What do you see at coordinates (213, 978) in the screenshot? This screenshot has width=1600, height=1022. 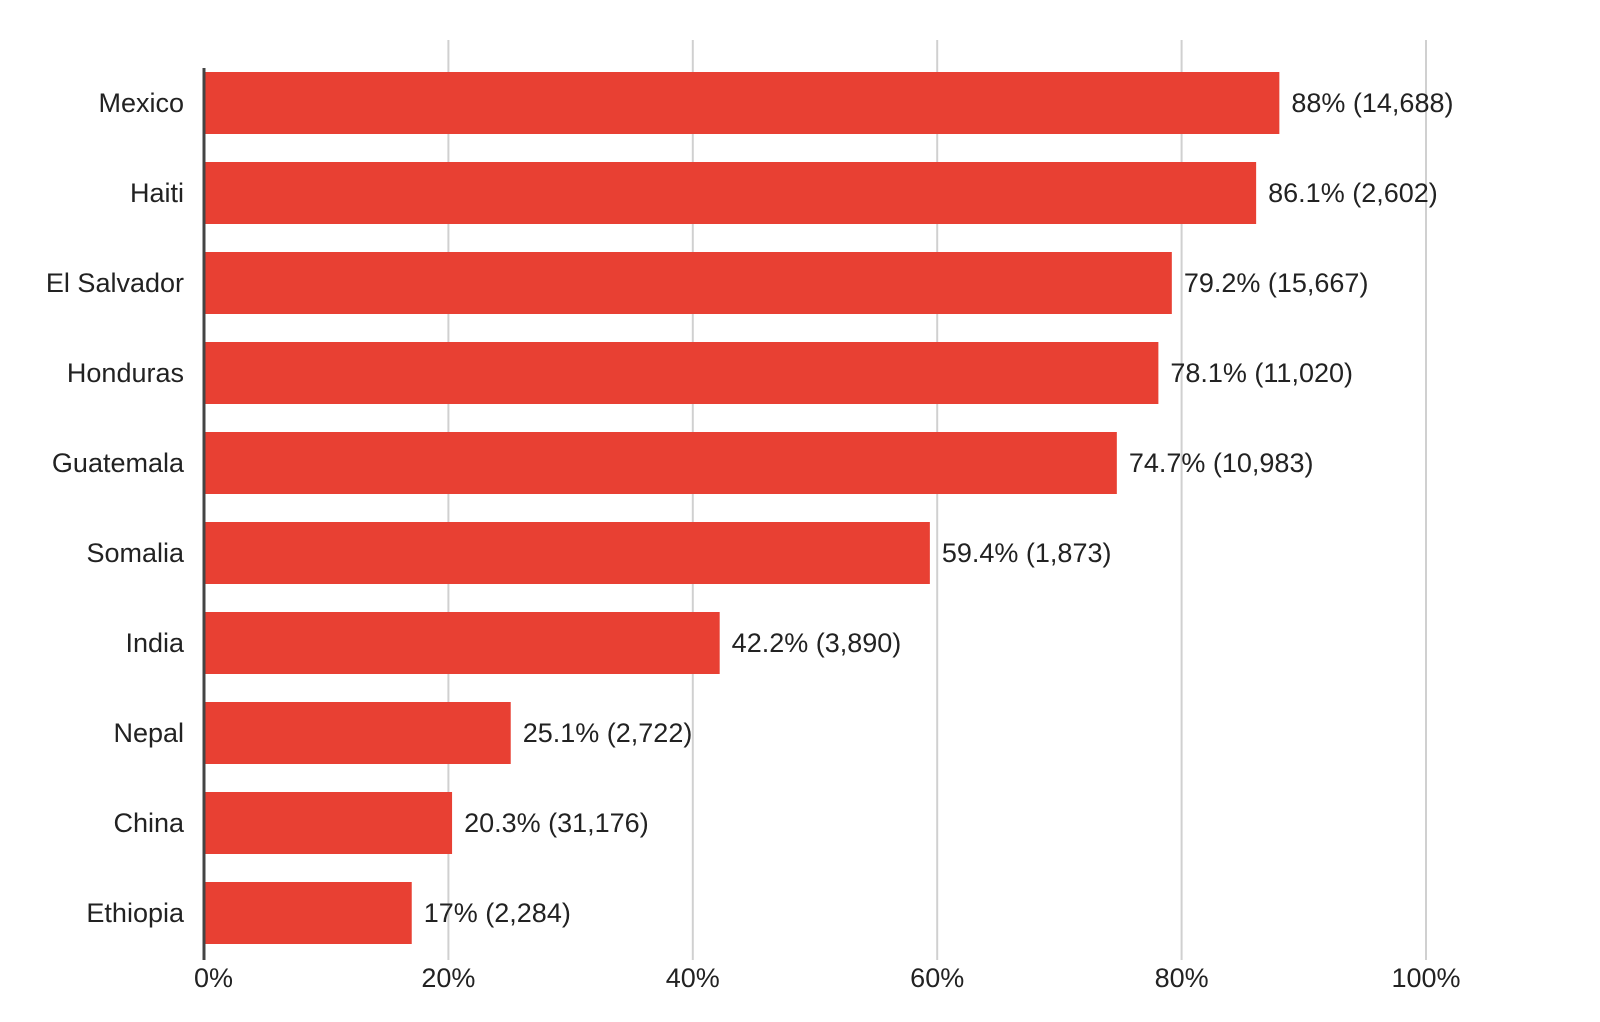 I see `x-tick-label-0: 0%` at bounding box center [213, 978].